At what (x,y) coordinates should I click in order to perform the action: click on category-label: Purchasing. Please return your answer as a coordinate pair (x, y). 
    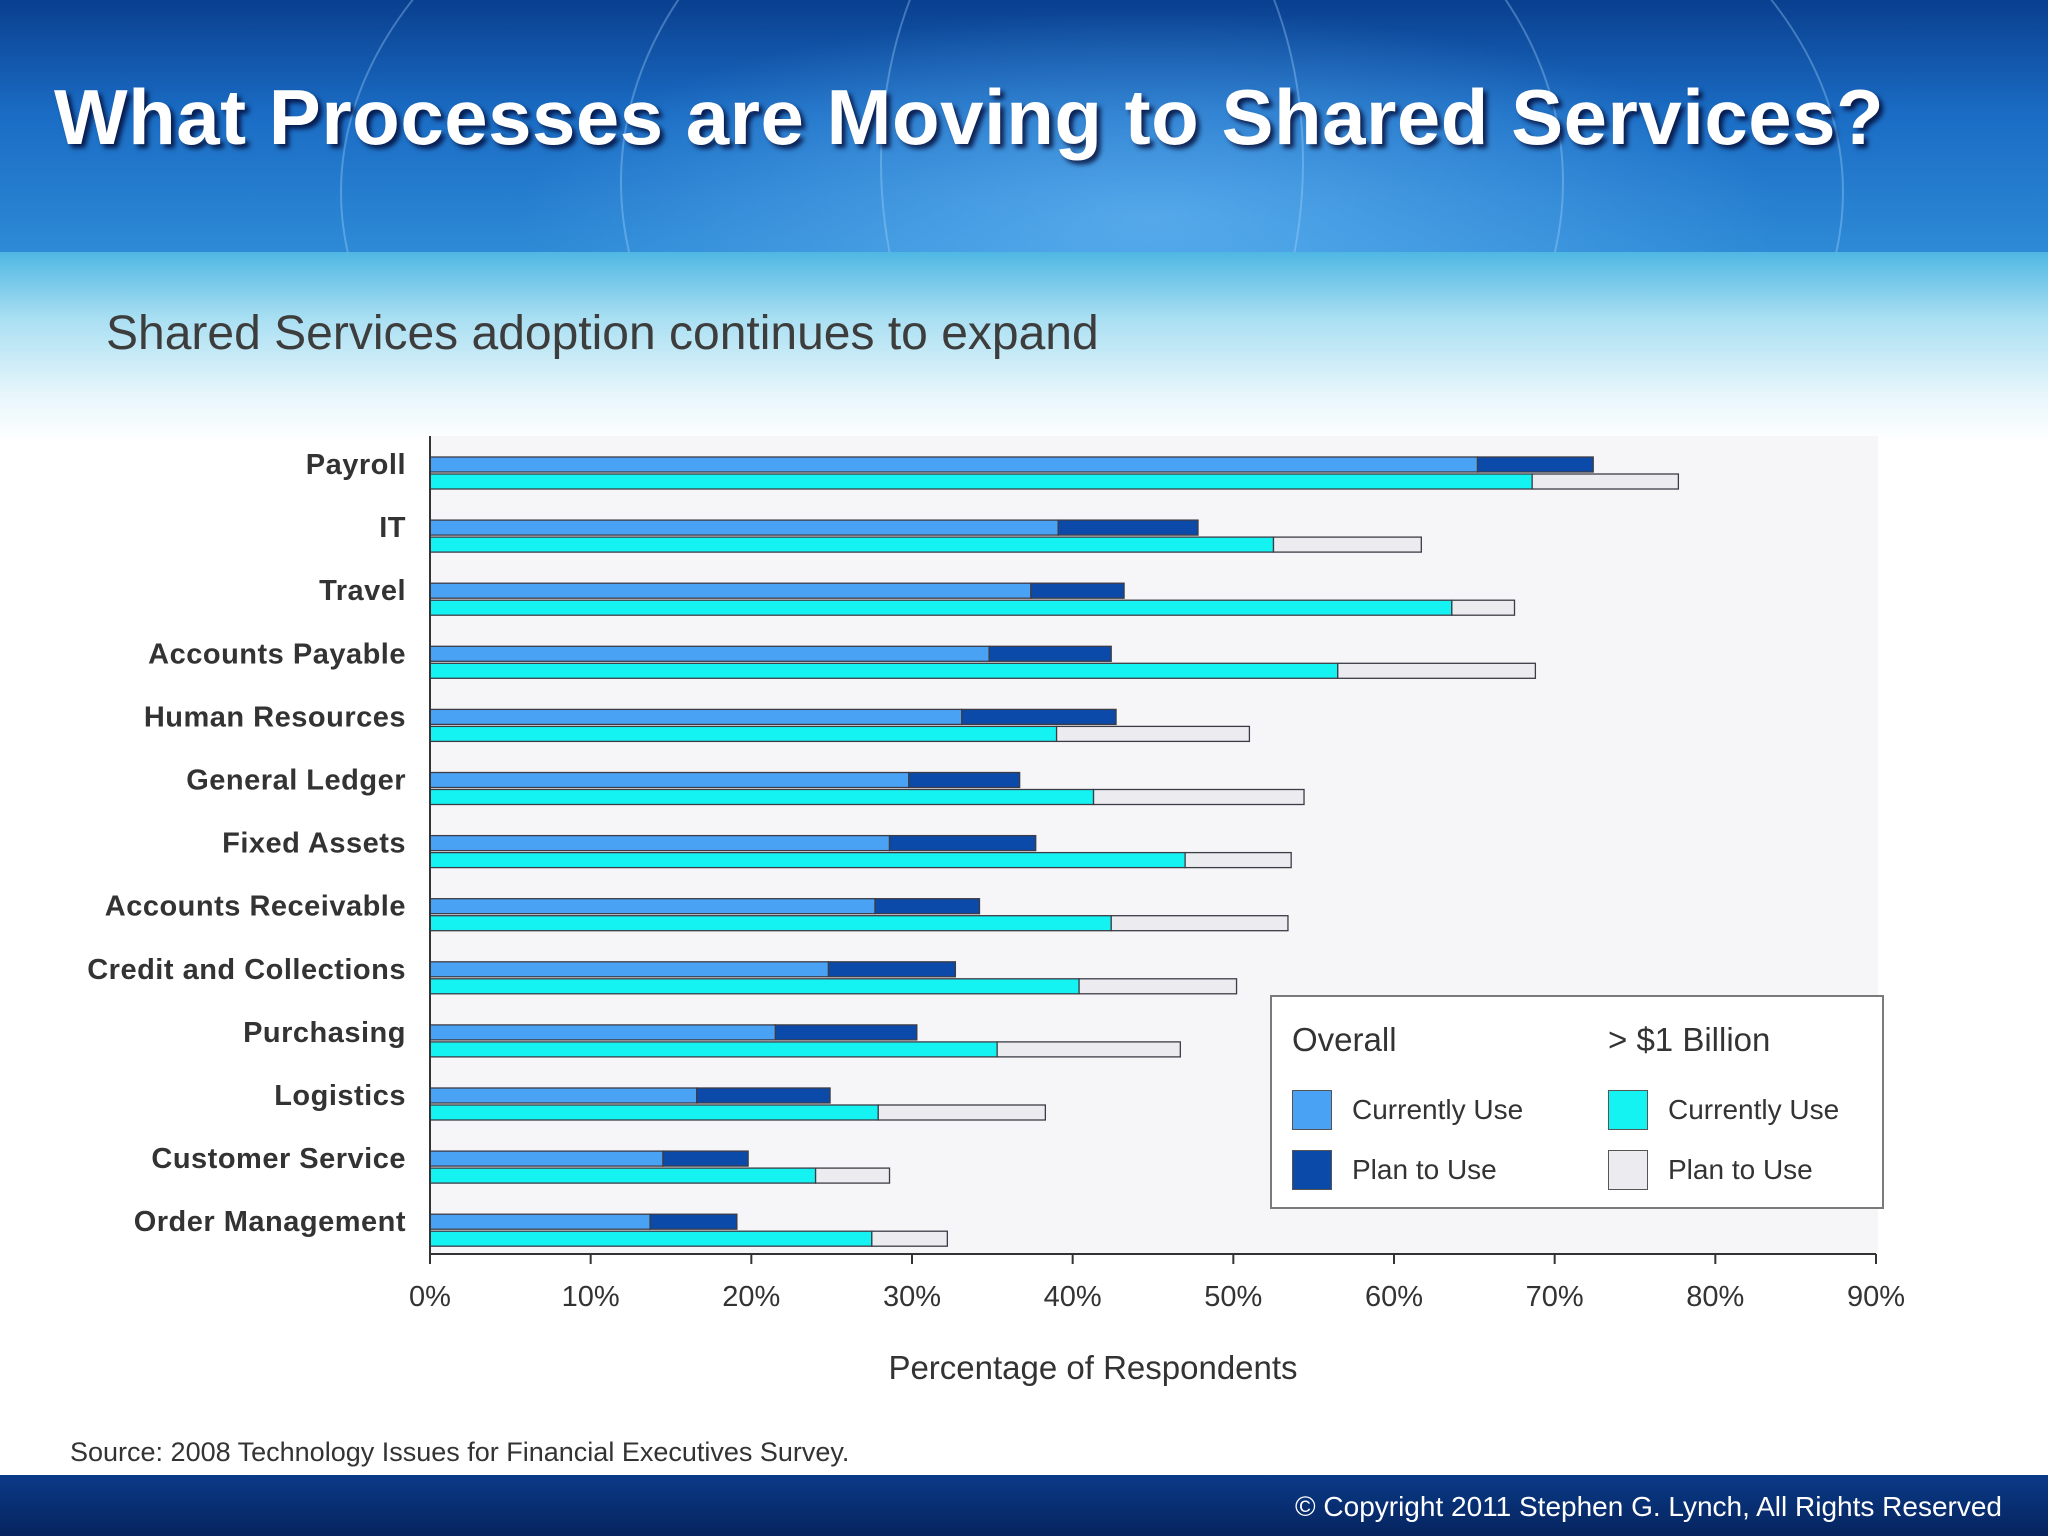
    Looking at the image, I should click on (324, 1033).